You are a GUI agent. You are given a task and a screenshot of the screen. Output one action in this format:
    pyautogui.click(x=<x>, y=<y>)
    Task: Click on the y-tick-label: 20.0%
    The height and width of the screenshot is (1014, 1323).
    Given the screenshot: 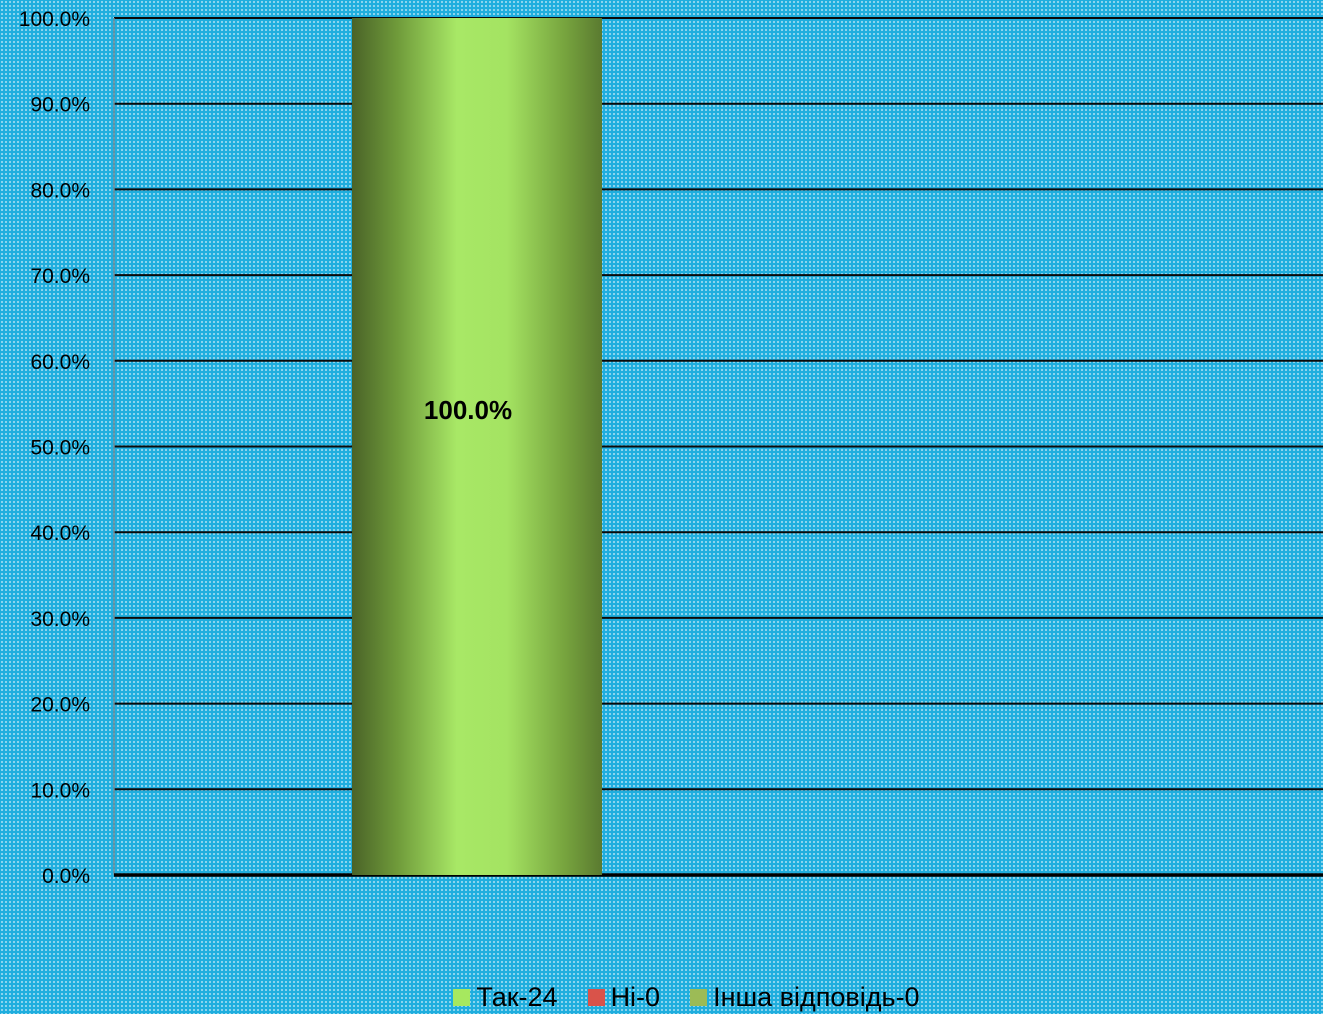 What is the action you would take?
    pyautogui.click(x=60, y=705)
    